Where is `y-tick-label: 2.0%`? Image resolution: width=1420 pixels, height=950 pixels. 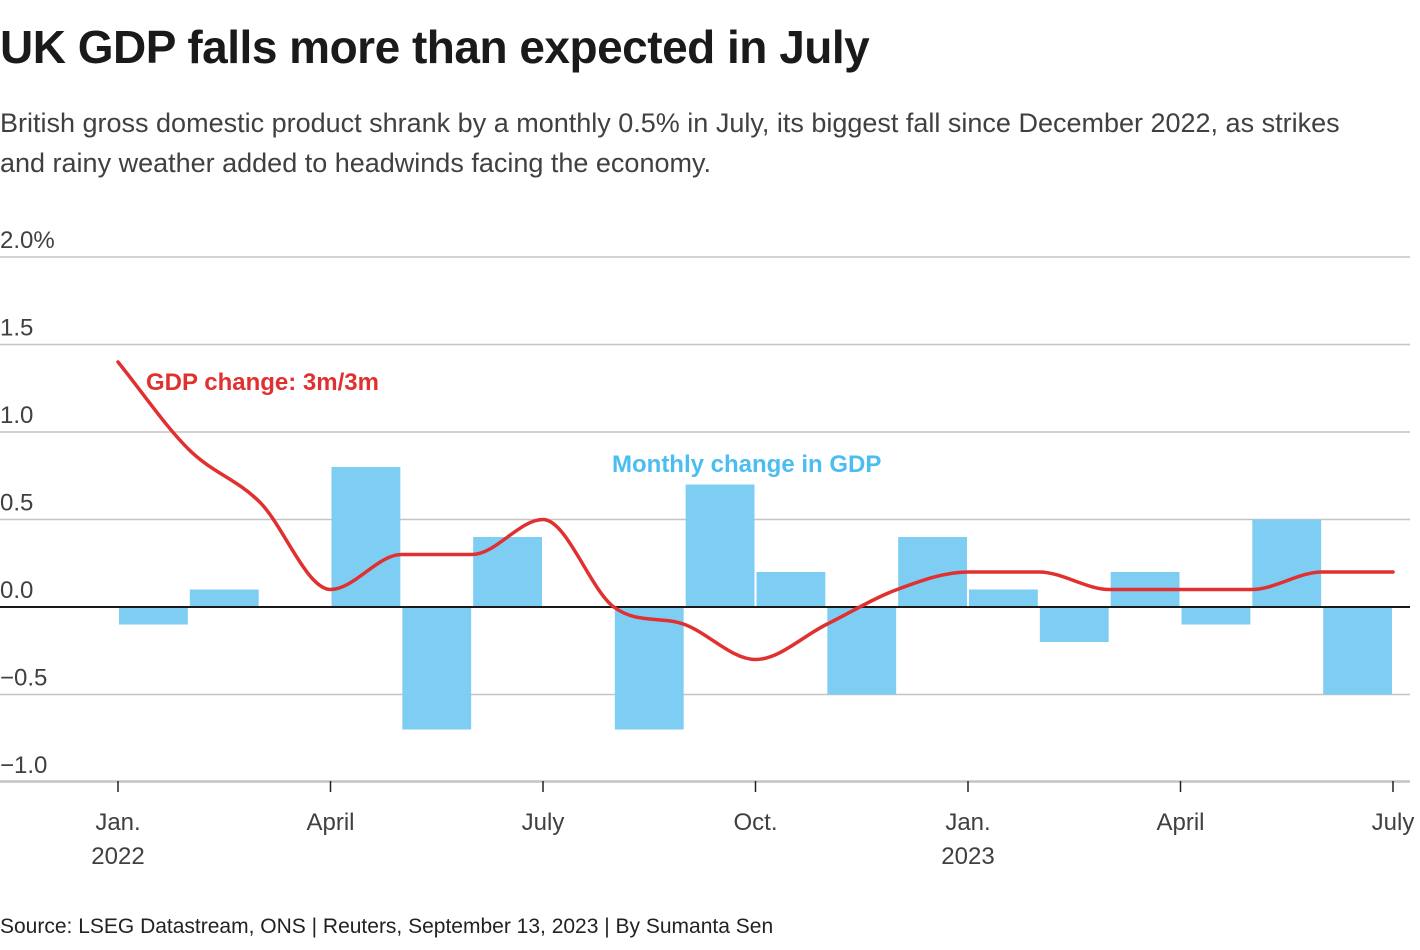 y-tick-label: 2.0% is located at coordinates (27, 240).